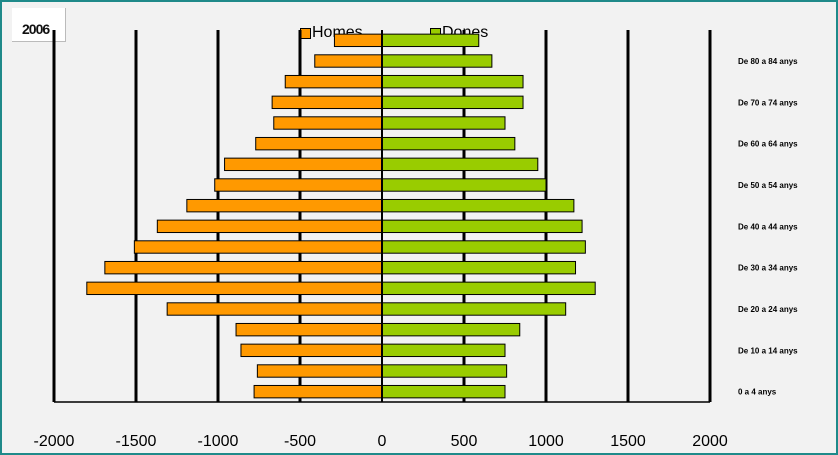 This screenshot has width=838, height=455. I want to click on y-tick-label-2: De 20 a 24 anys, so click(768, 309).